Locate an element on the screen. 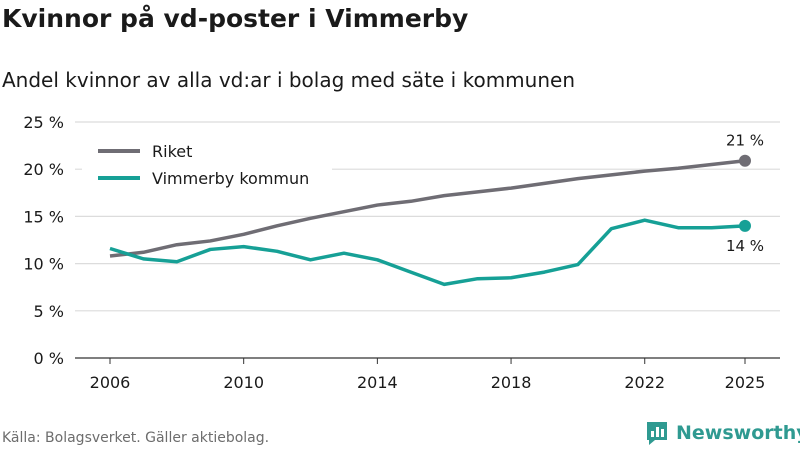 The height and width of the screenshot is (450, 800). y-tick-label: 5 % is located at coordinates (49, 311).